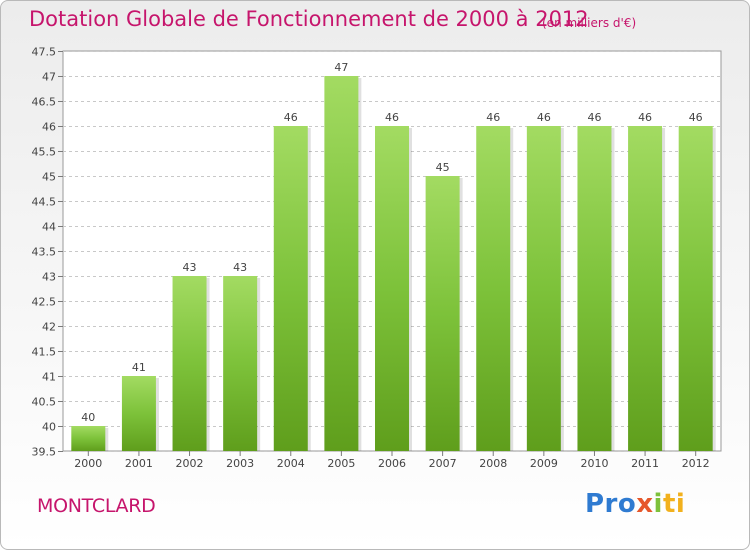 Image resolution: width=750 pixels, height=550 pixels. I want to click on y-tick-label: 46.5, so click(44, 102).